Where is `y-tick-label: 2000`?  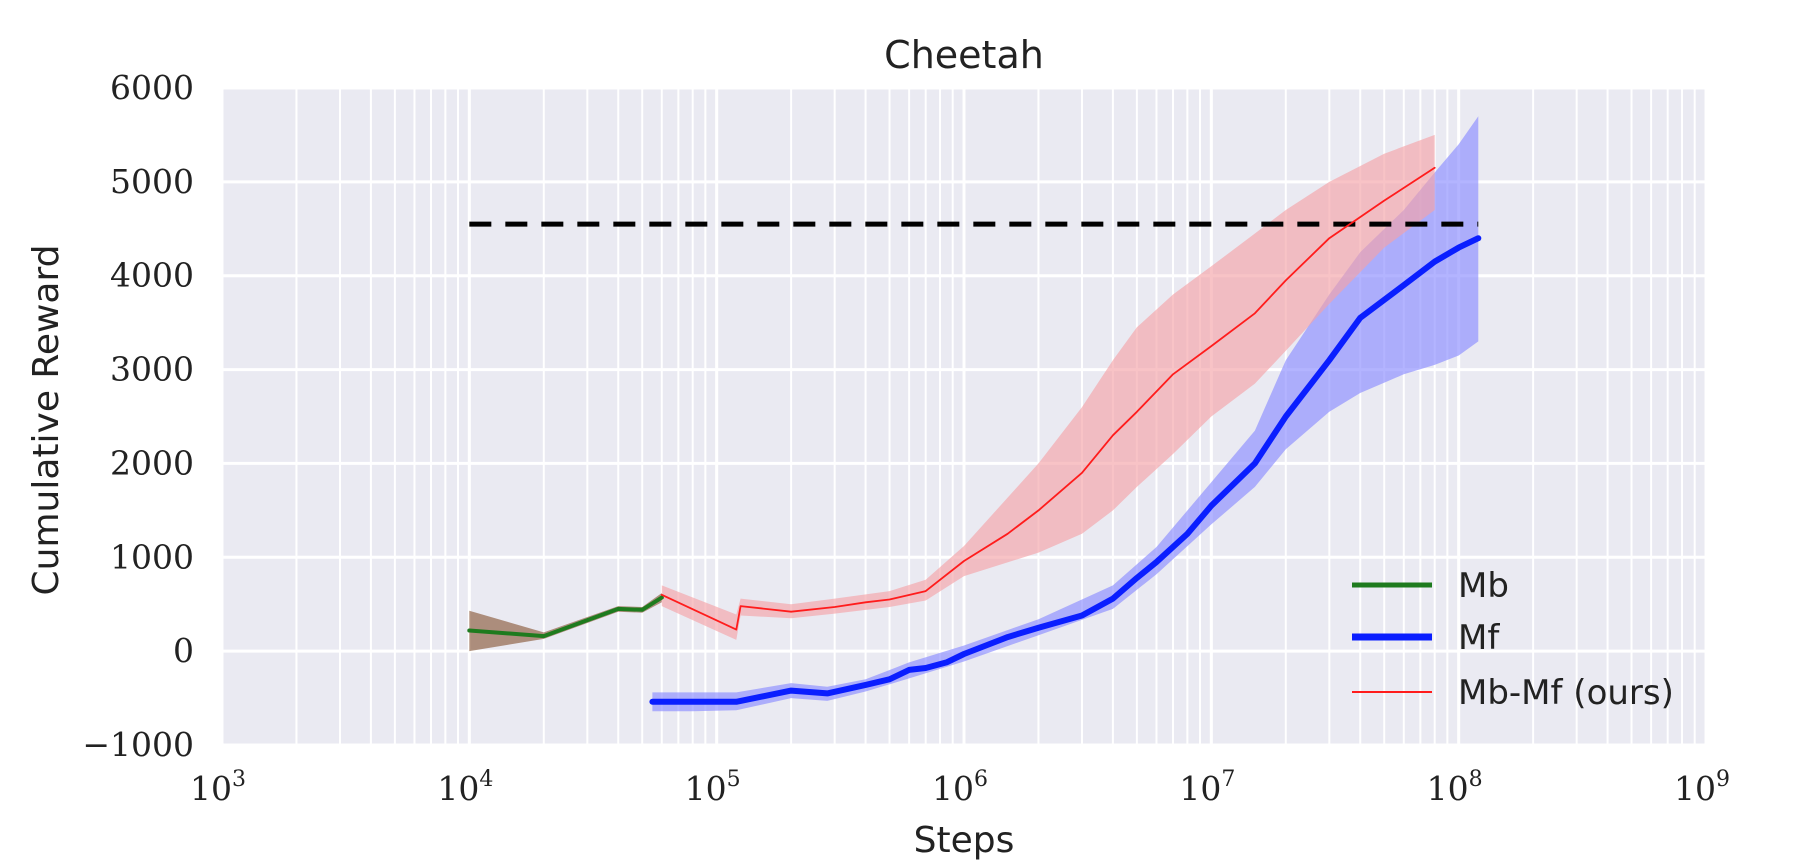 y-tick-label: 2000 is located at coordinates (152, 462).